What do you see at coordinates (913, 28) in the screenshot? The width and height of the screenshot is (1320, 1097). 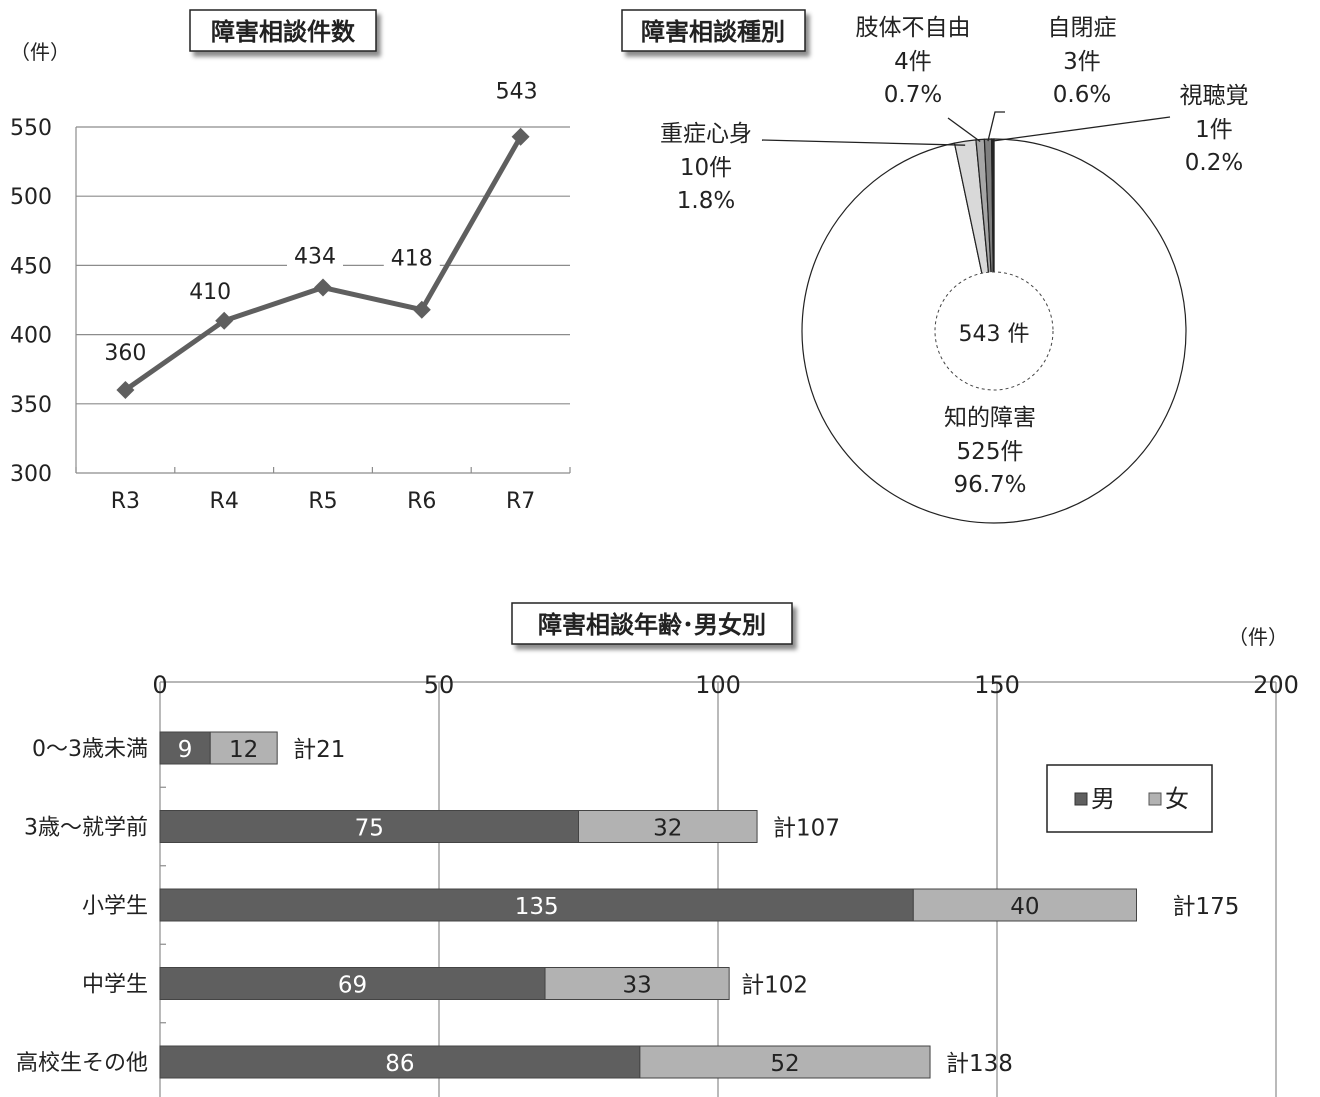 I see `pie-slice-name: 肢体不自由` at bounding box center [913, 28].